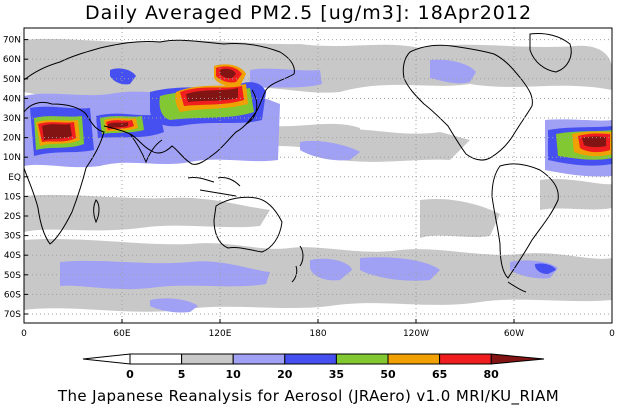 The height and width of the screenshot is (410, 617). What do you see at coordinates (285, 374) in the screenshot?
I see `colorbar-tick-label: 20` at bounding box center [285, 374].